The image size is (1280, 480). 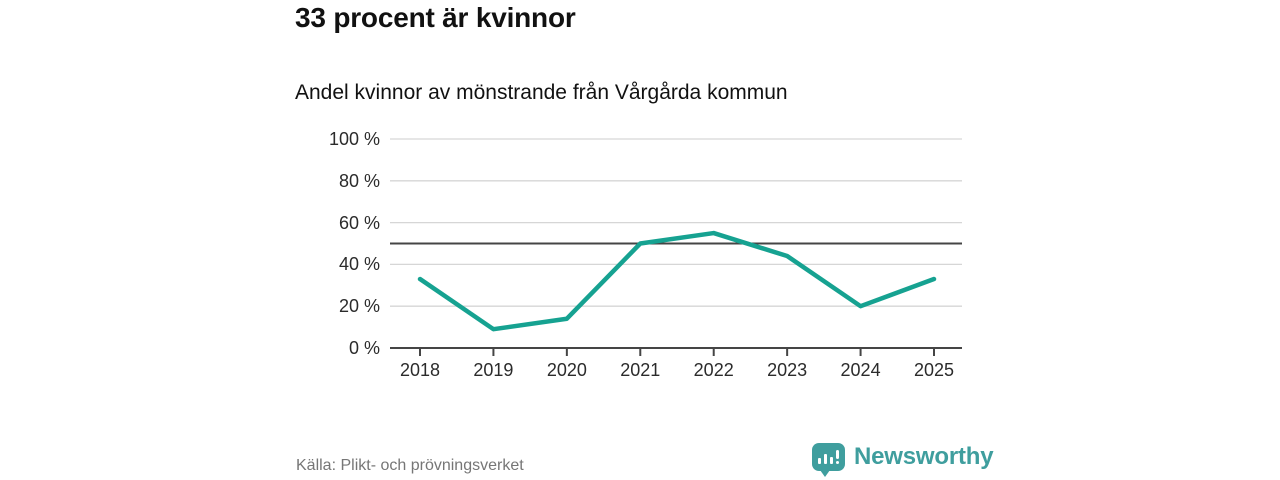 I want to click on x-tick-label: 2019, so click(x=493, y=370).